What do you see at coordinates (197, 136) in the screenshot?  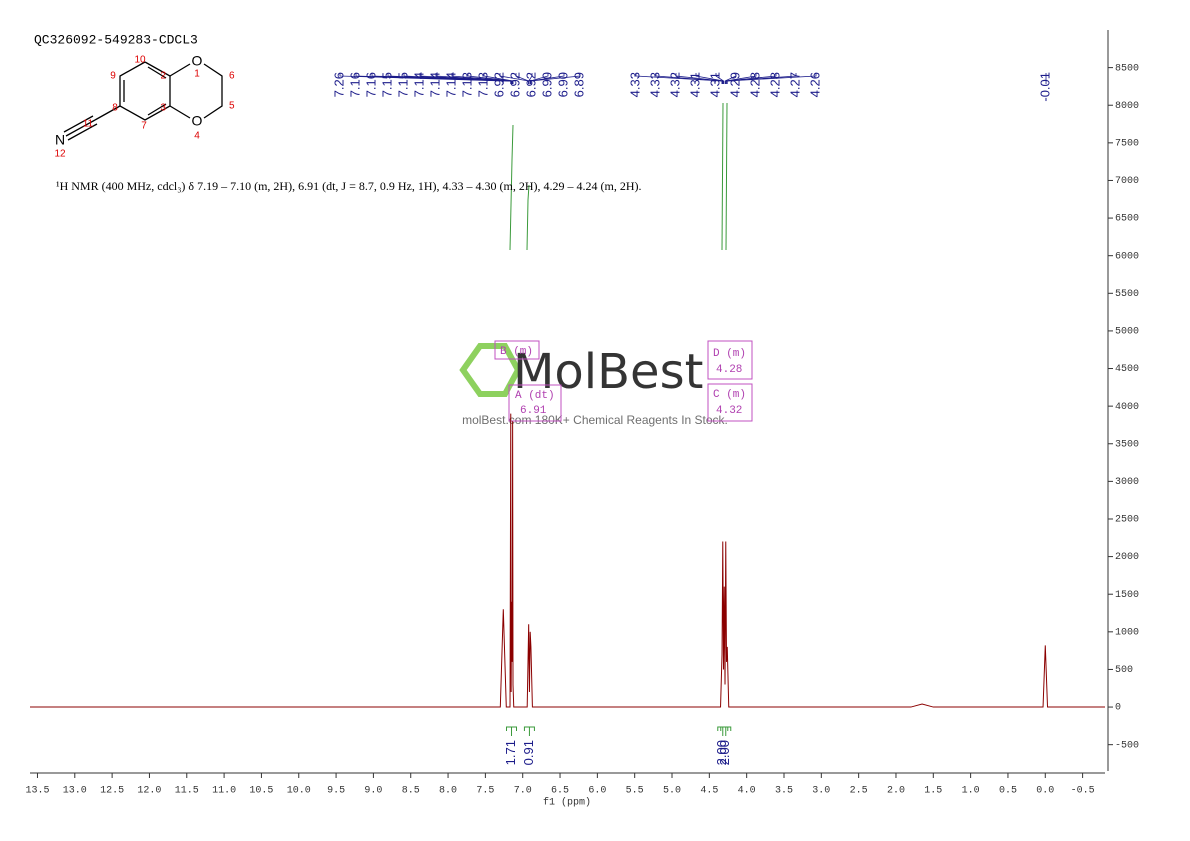 I see `atom-number: 4` at bounding box center [197, 136].